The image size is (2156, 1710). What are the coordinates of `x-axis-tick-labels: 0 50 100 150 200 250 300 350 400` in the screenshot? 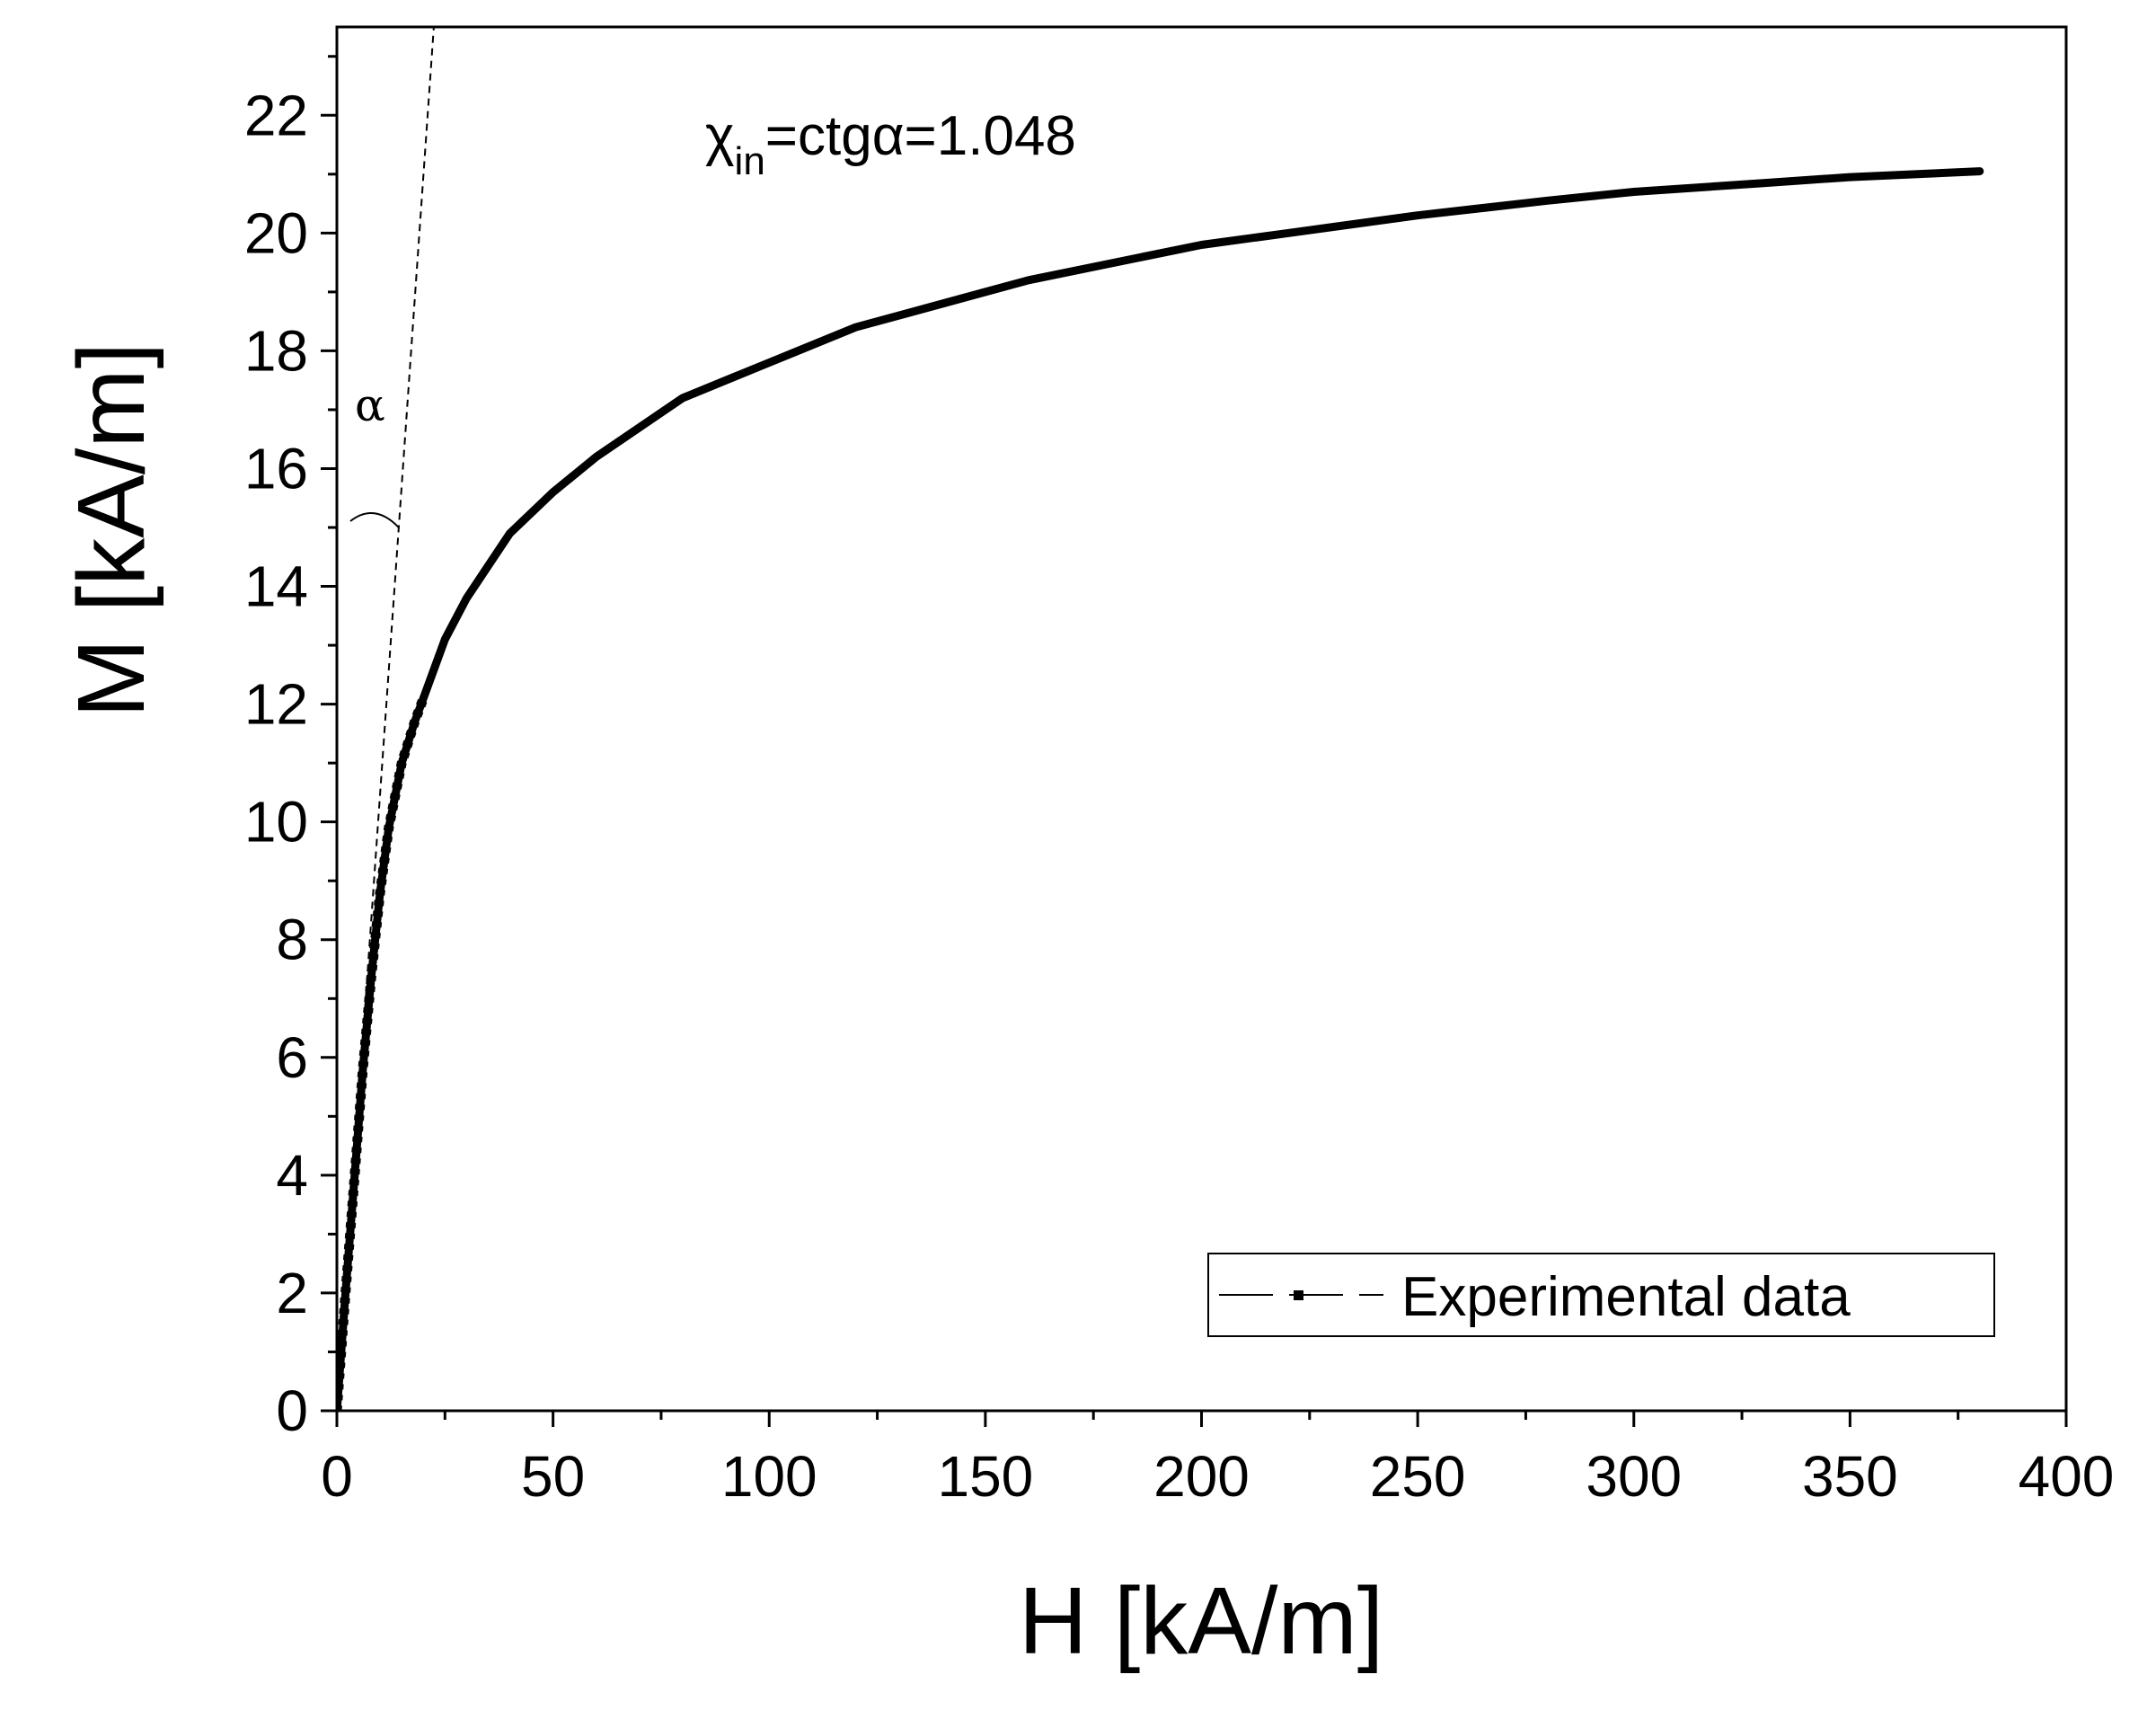 It's located at (1217, 1477).